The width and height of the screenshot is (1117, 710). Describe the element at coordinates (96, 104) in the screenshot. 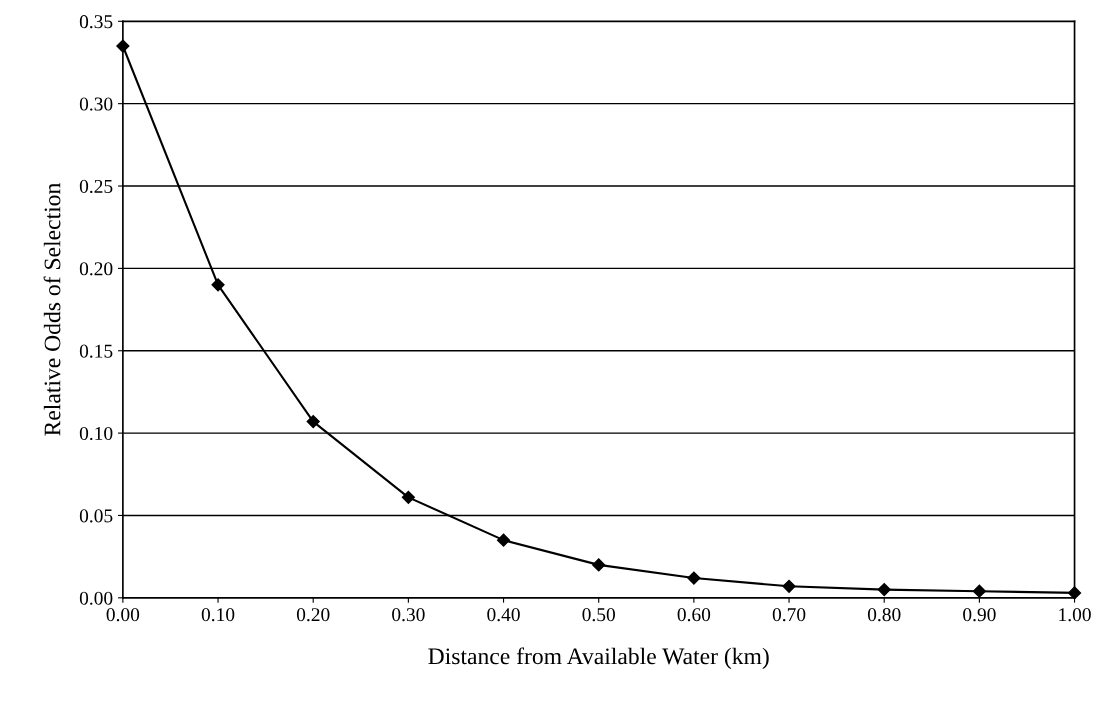

I see `y-tick-label: 0.30` at that location.